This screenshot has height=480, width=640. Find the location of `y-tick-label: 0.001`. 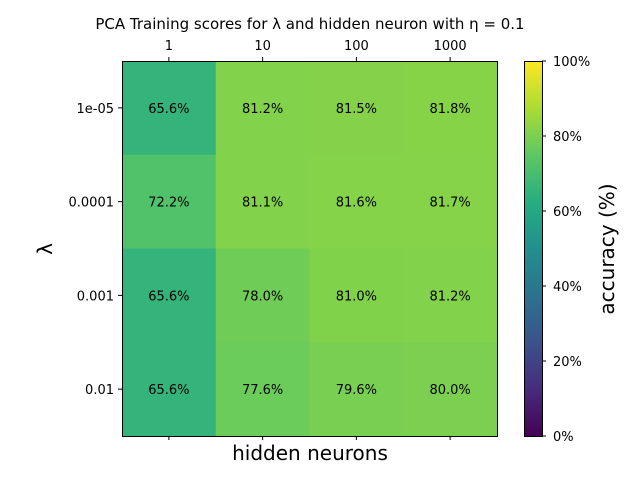

y-tick-label: 0.001 is located at coordinates (95, 296).